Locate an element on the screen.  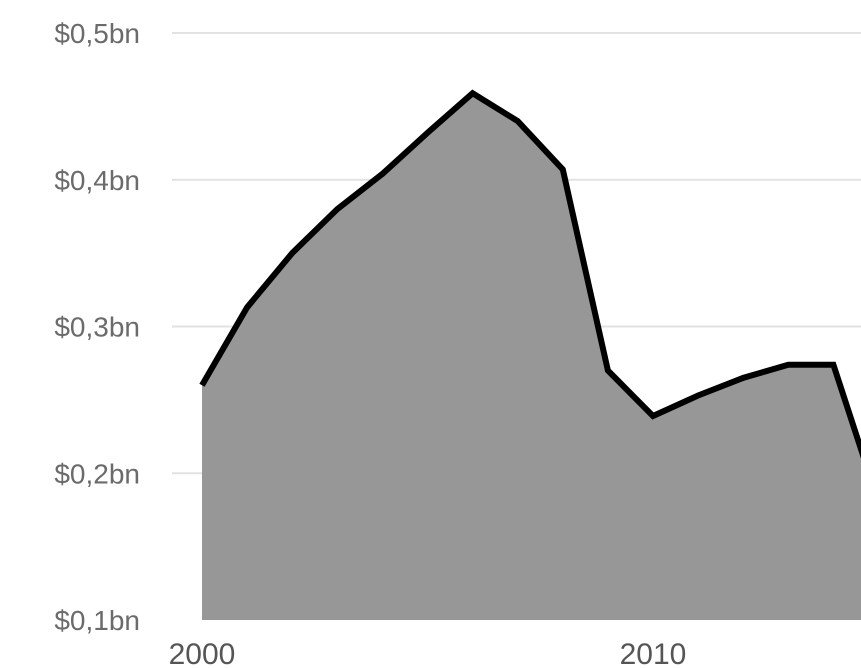
x-tick-label: 2010 is located at coordinates (653, 653).